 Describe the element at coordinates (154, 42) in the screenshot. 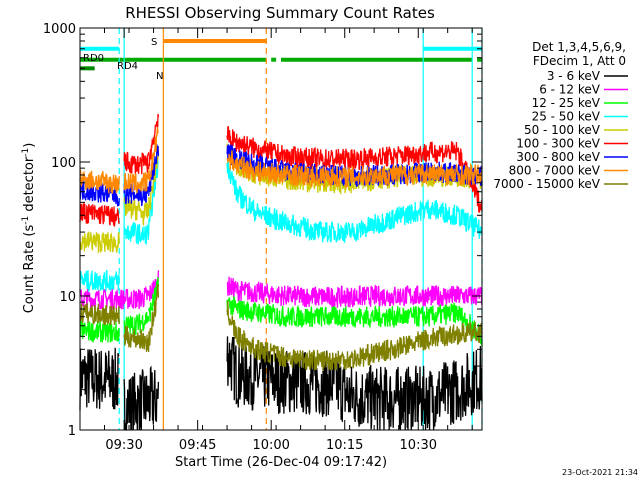

I see `s-label: S` at that location.